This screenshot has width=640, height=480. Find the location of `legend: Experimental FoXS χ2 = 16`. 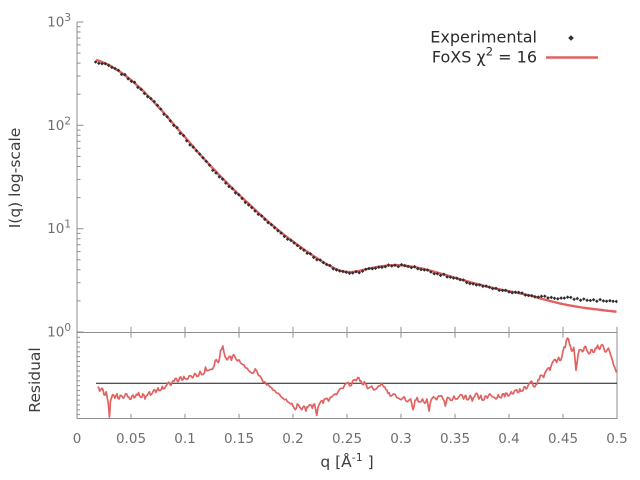

legend: Experimental FoXS χ2 = 16 is located at coordinates (514, 47).